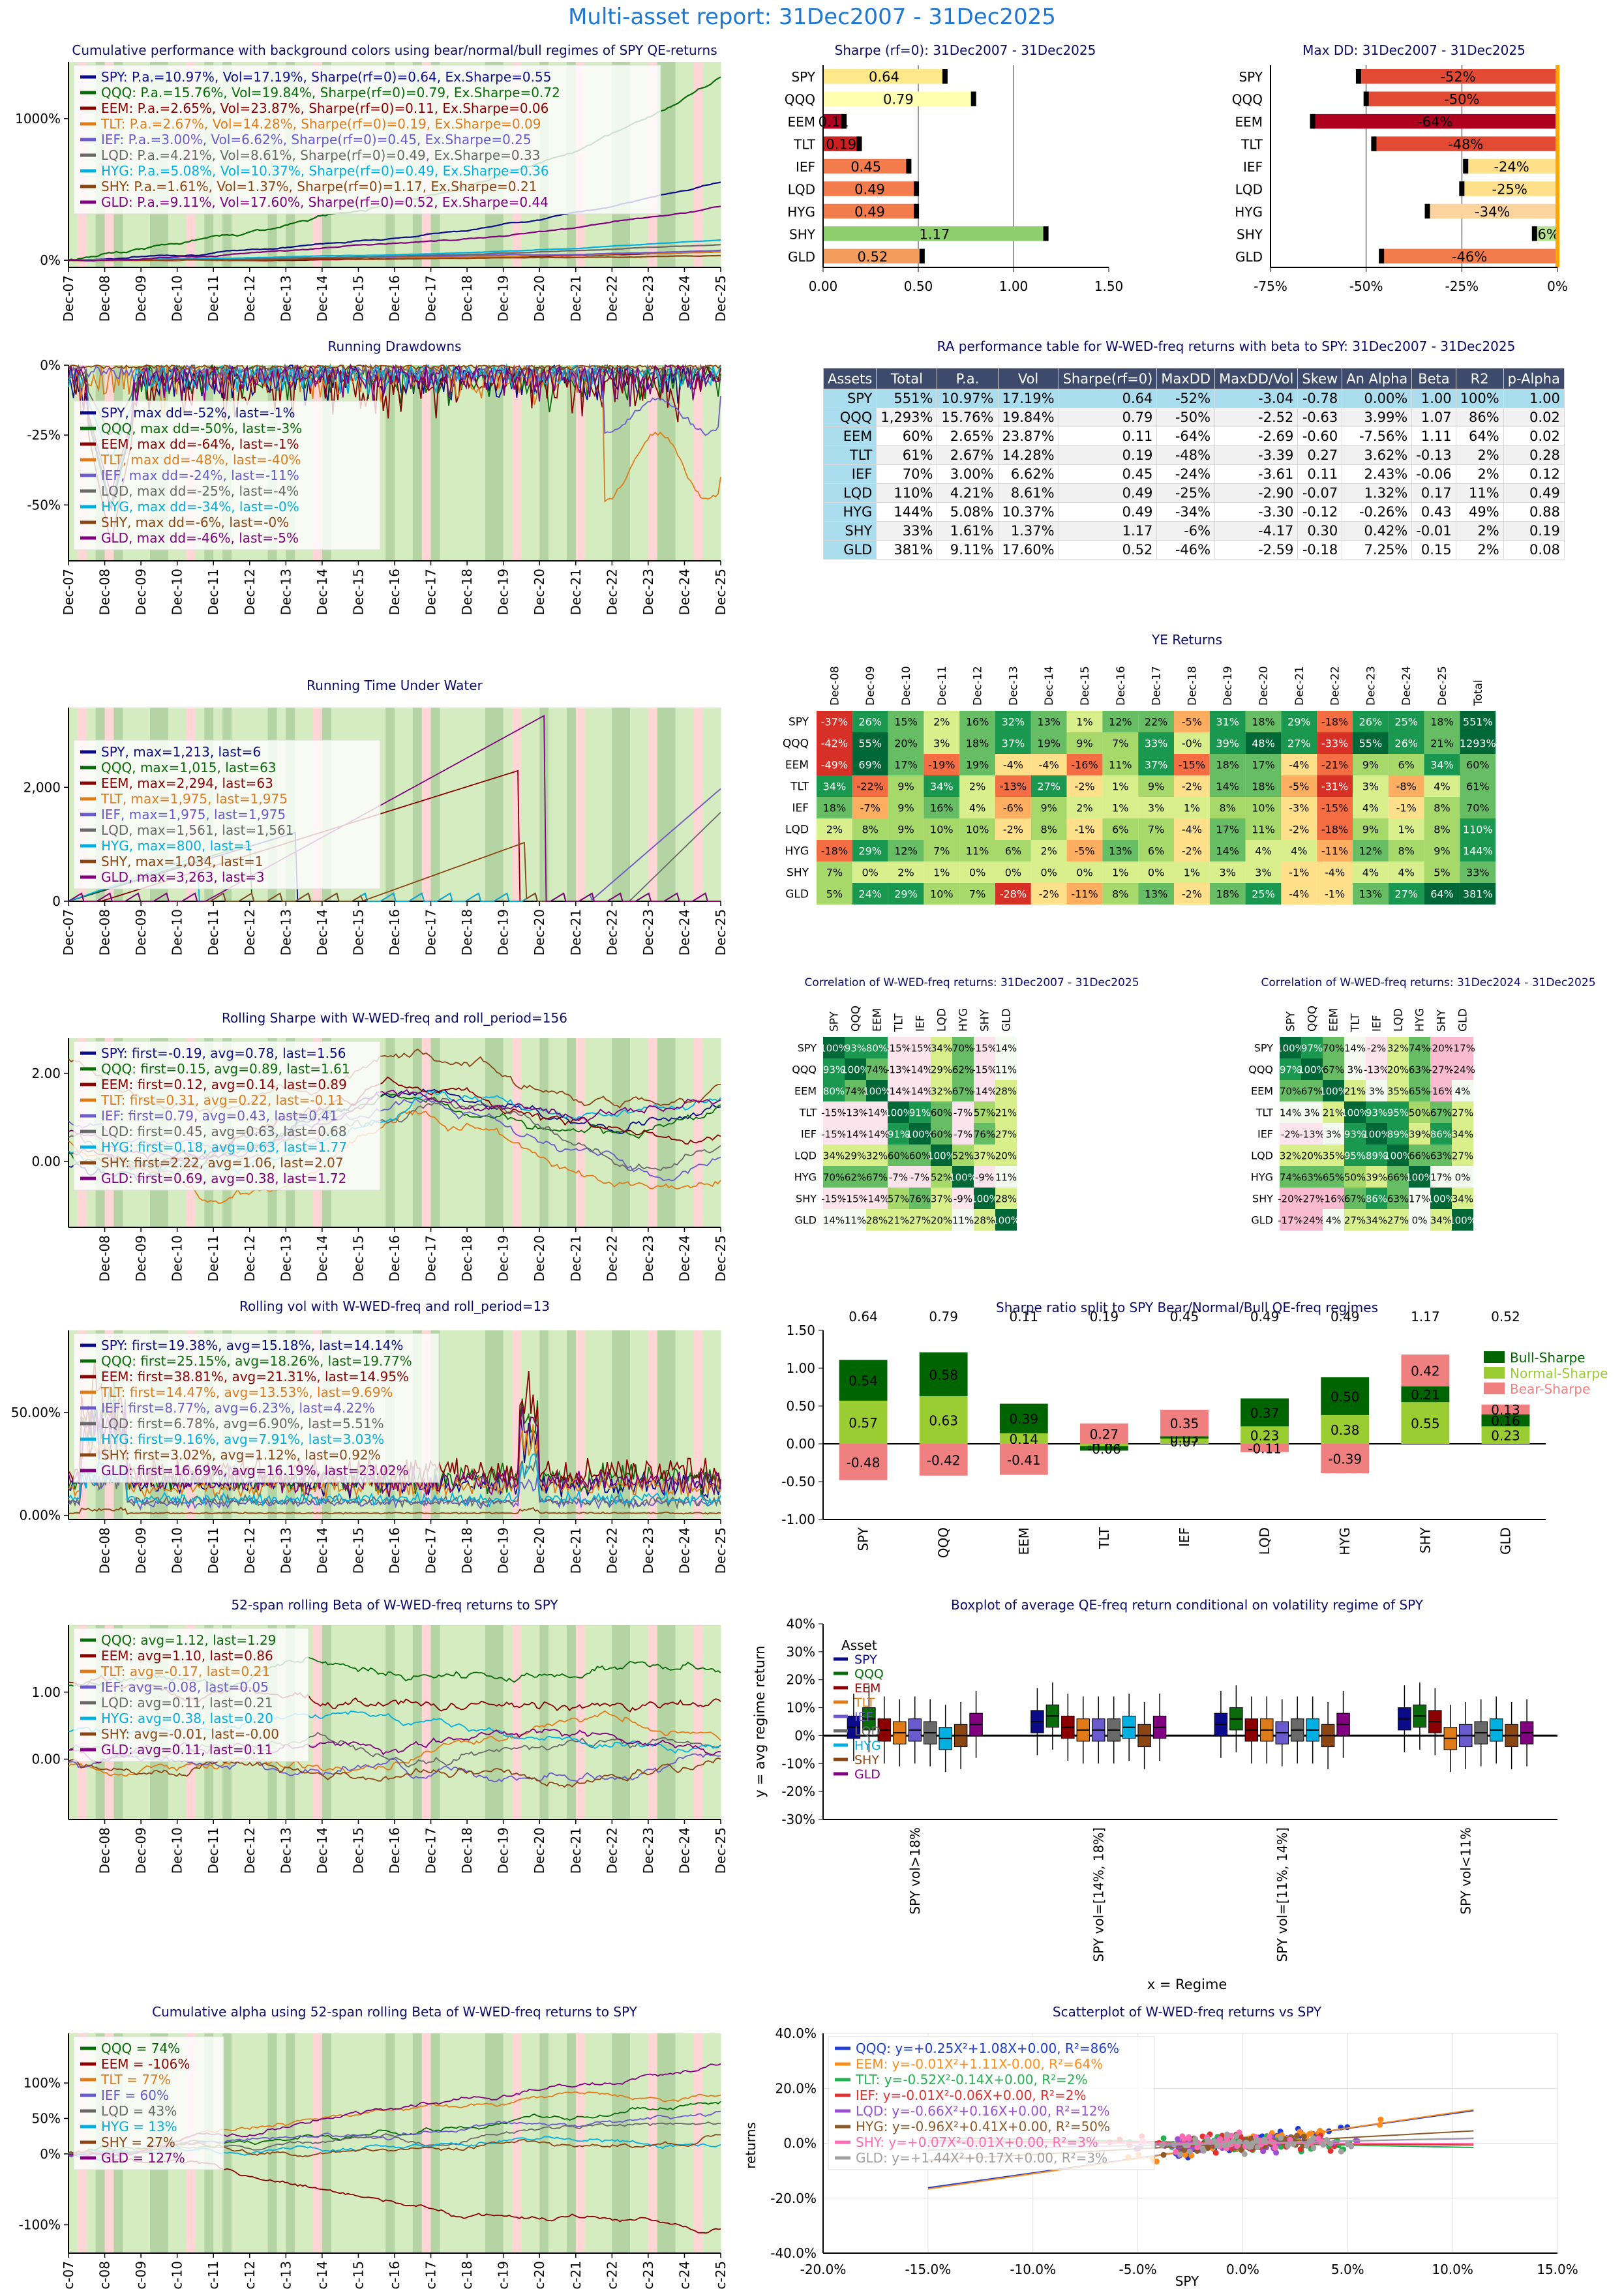 Image resolution: width=1624 pixels, height=2289 pixels. Describe the element at coordinates (176, 846) in the screenshot. I see `tuw-legend-entry: HYG, max=800, last=1` at that location.